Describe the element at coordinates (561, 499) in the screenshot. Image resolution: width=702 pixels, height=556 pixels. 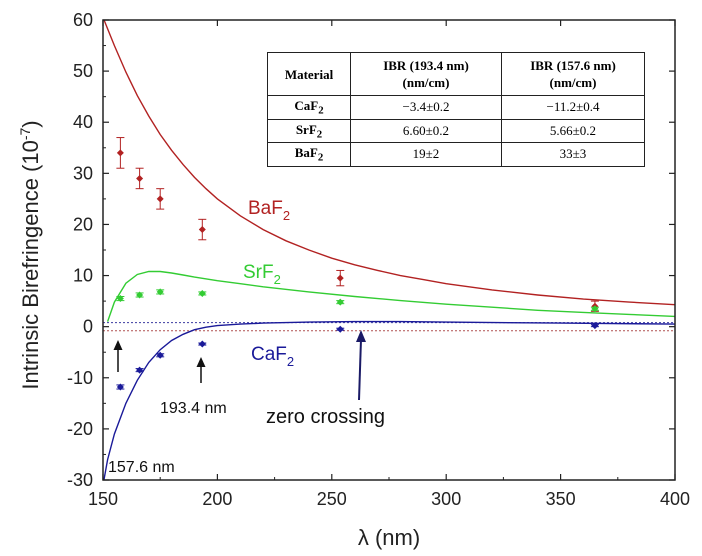
I see `x-tick-label: 350` at that location.